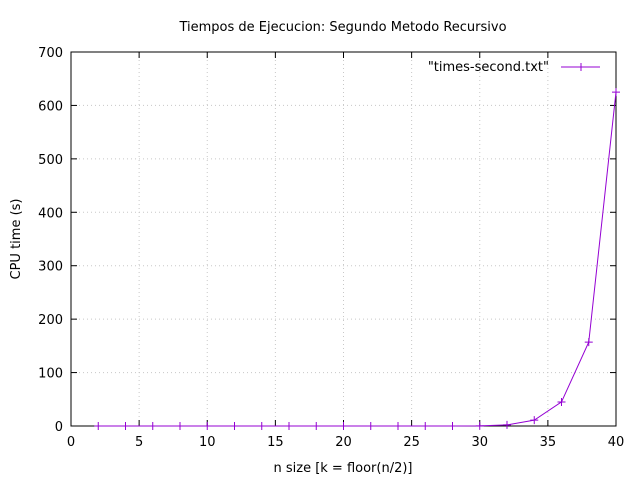  I want to click on legend: "times-second.txt", so click(514, 67).